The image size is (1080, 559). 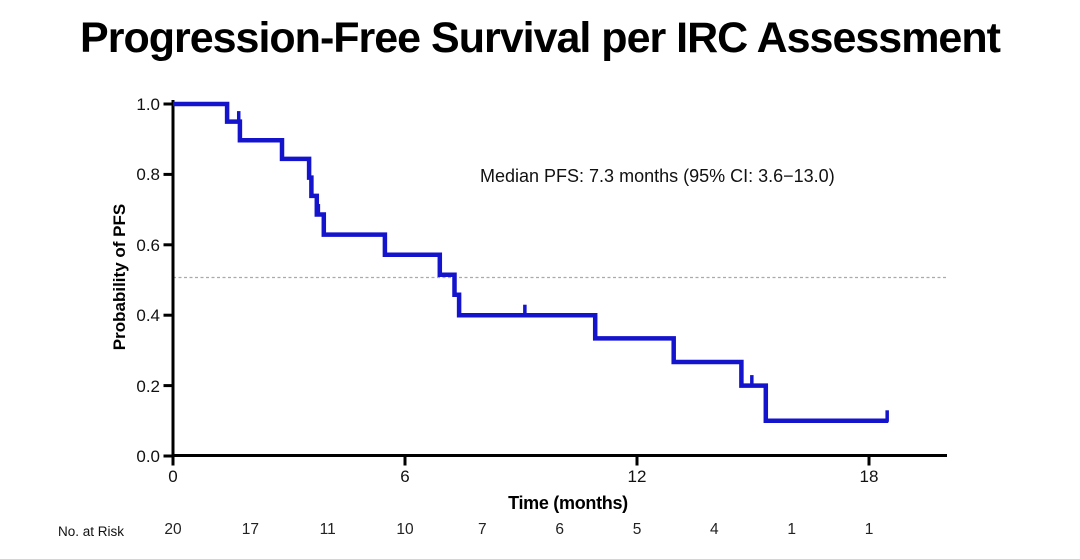 I want to click on y-tick-label: 0.4, so click(x=148, y=316).